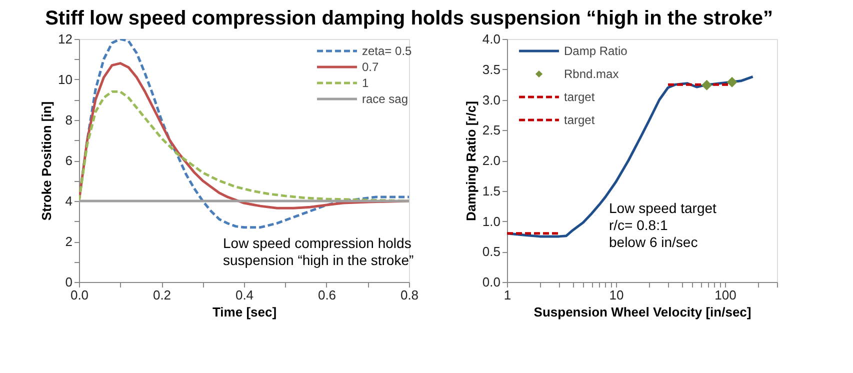 This screenshot has width=853, height=373. I want to click on y-tick-label: 0, so click(68, 282).